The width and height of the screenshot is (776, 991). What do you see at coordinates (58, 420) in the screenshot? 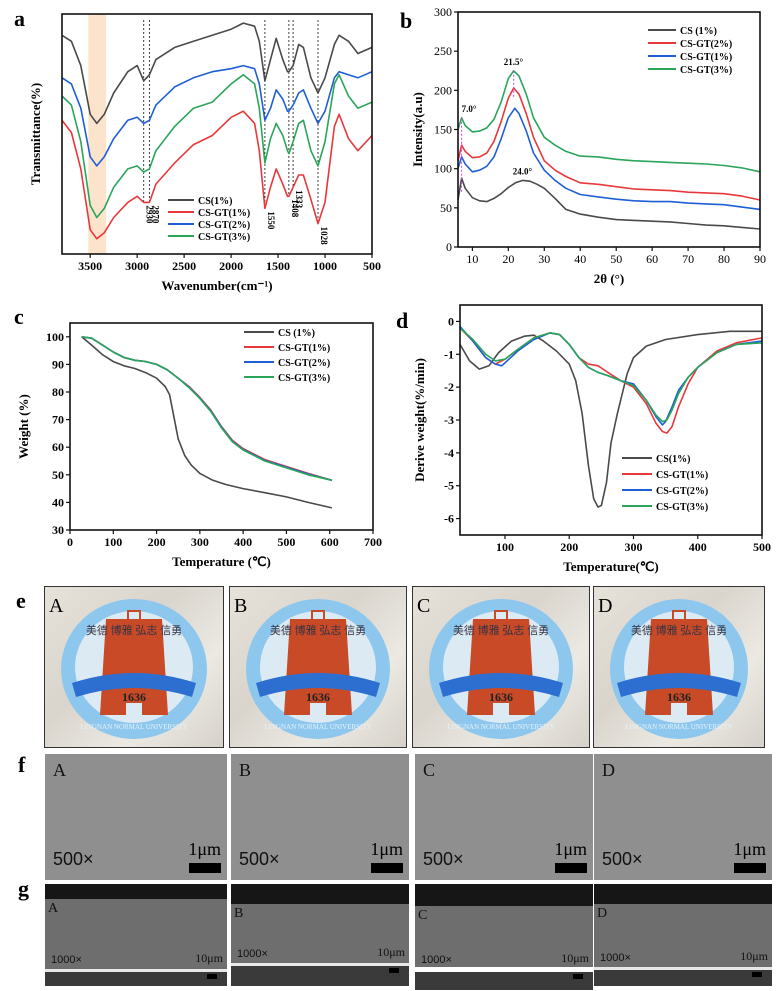
I see `y-tick-label: 70` at bounding box center [58, 420].